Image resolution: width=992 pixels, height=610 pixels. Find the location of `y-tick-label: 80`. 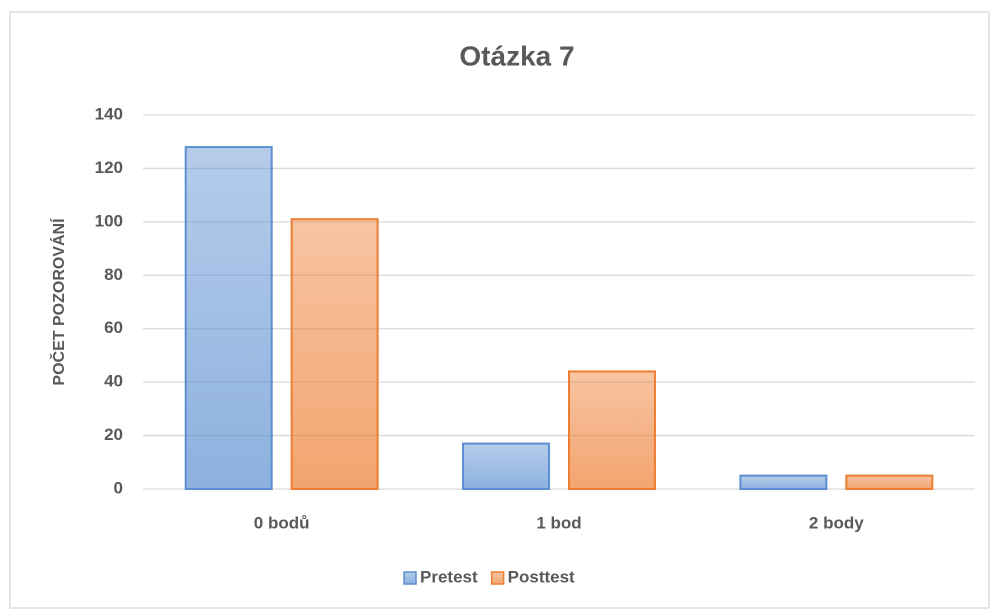

y-tick-label: 80 is located at coordinates (113, 274).